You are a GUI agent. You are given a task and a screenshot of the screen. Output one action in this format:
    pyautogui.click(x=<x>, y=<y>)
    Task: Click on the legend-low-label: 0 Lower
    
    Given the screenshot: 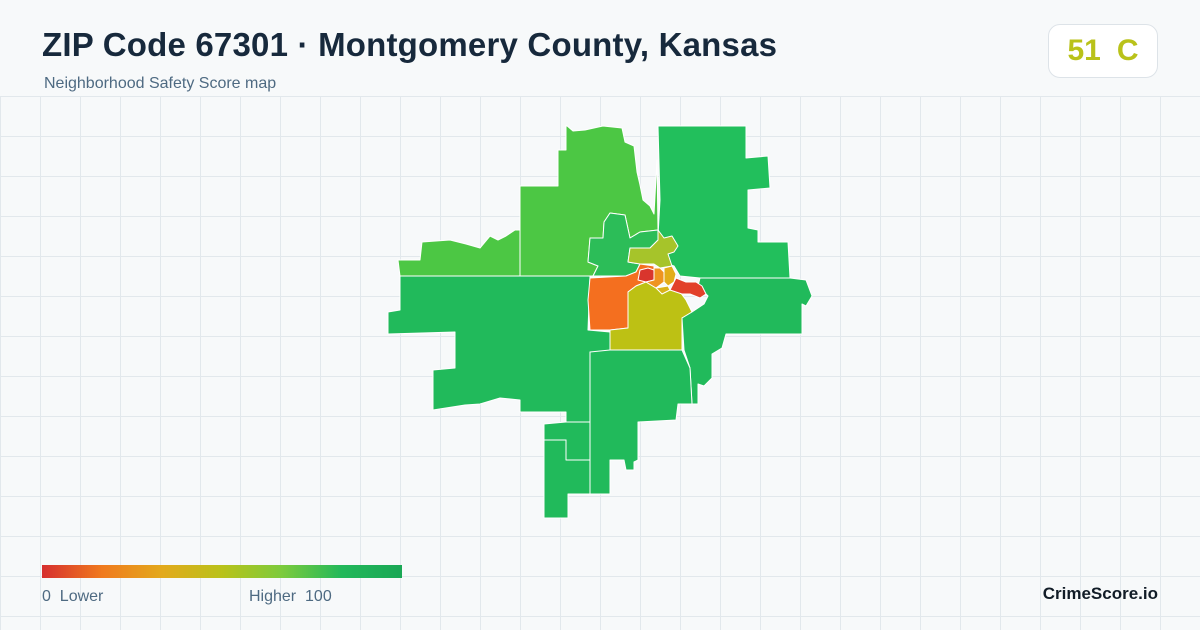 What is the action you would take?
    pyautogui.click(x=72, y=597)
    